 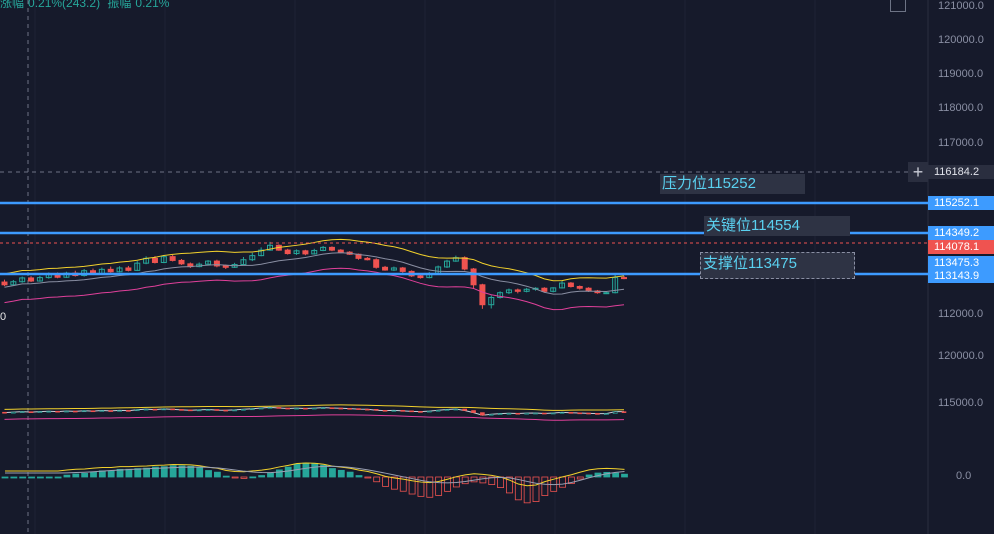 I want to click on key-price-tag: 114349.2, so click(x=961, y=233).